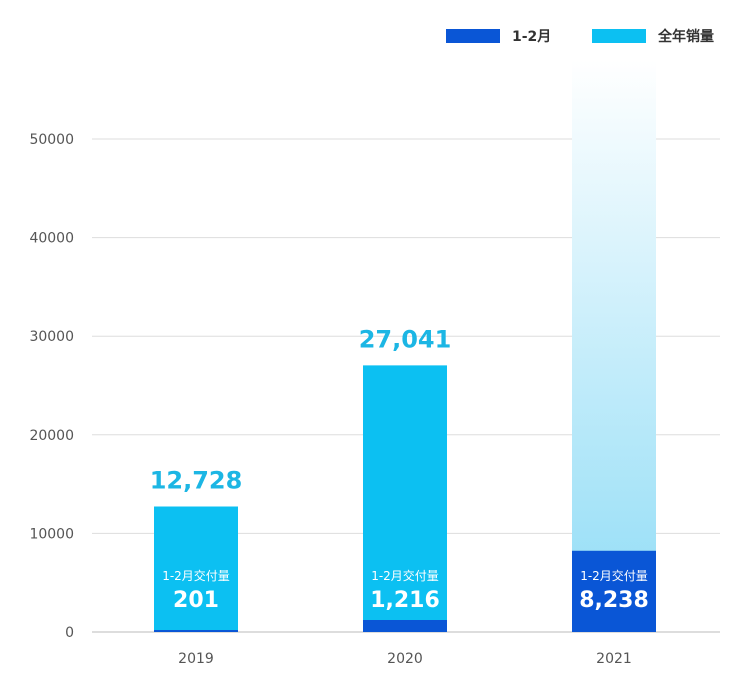 This screenshot has width=752, height=694. What do you see at coordinates (196, 659) in the screenshot?
I see `x-tick-label: 2019` at bounding box center [196, 659].